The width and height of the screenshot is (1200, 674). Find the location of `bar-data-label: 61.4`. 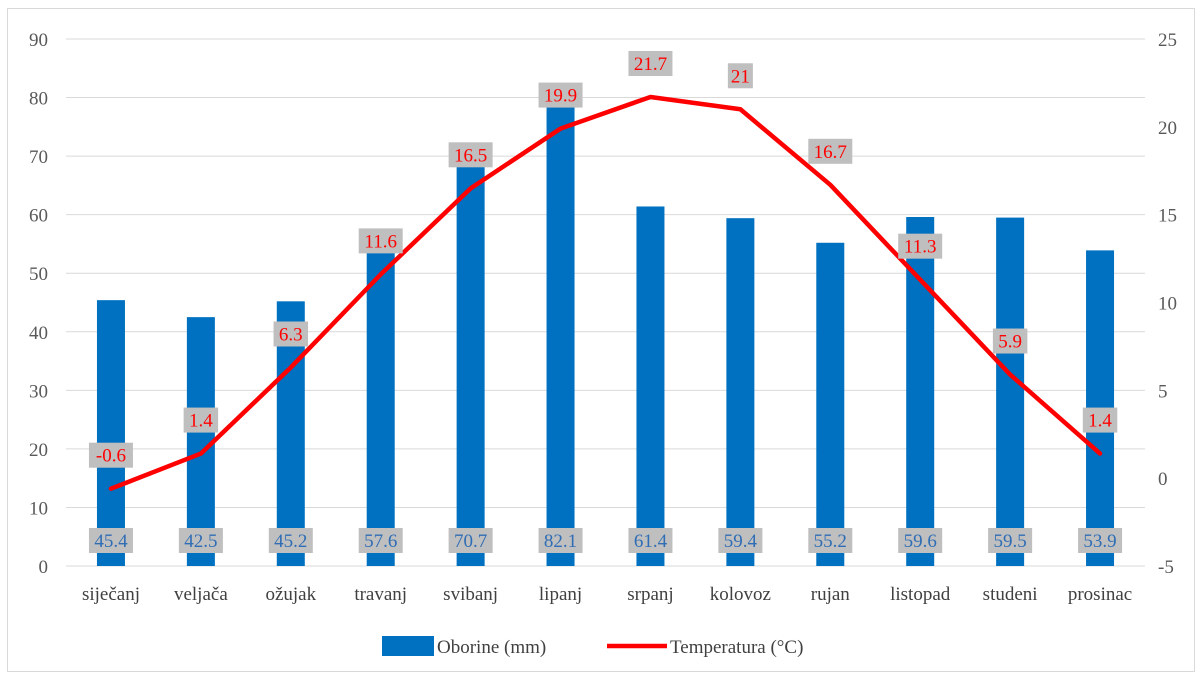

bar-data-label: 61.4 is located at coordinates (651, 541).